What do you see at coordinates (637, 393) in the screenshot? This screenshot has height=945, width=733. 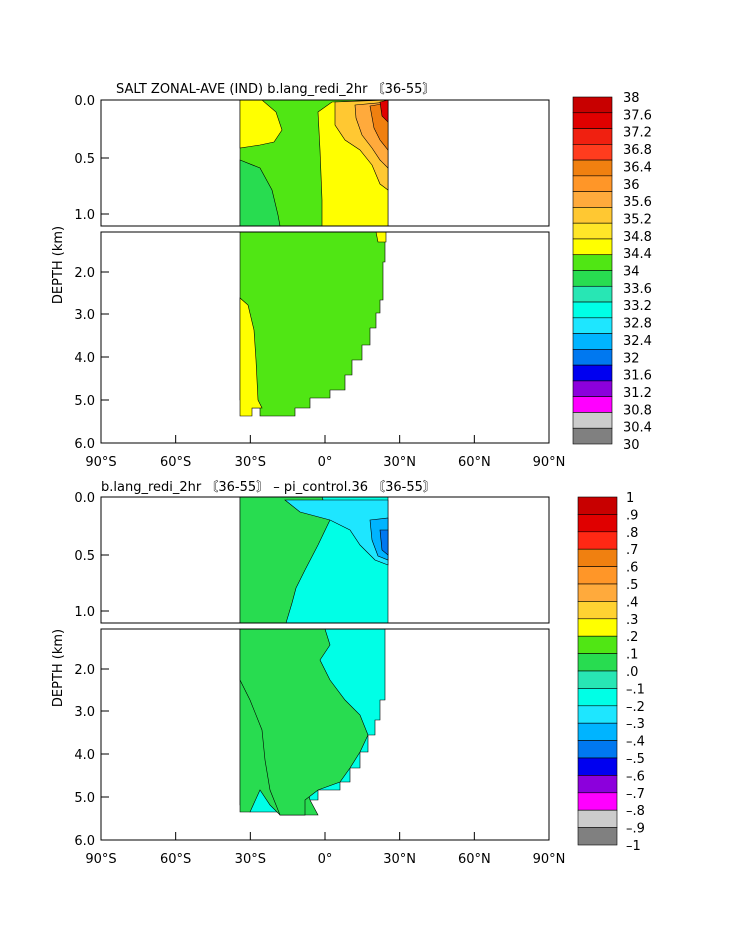 I see `colorbar-label: 31.2` at bounding box center [637, 393].